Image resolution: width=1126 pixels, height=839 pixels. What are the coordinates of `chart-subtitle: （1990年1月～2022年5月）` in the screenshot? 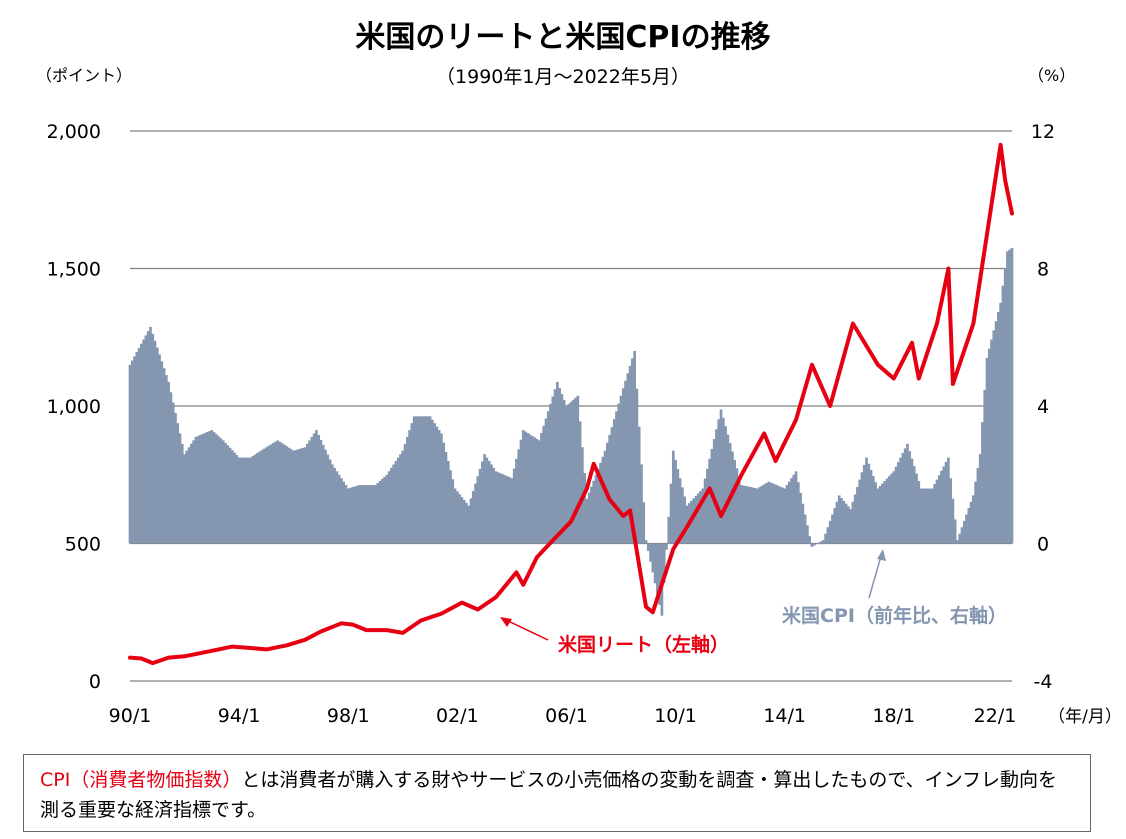 It's located at (563, 77).